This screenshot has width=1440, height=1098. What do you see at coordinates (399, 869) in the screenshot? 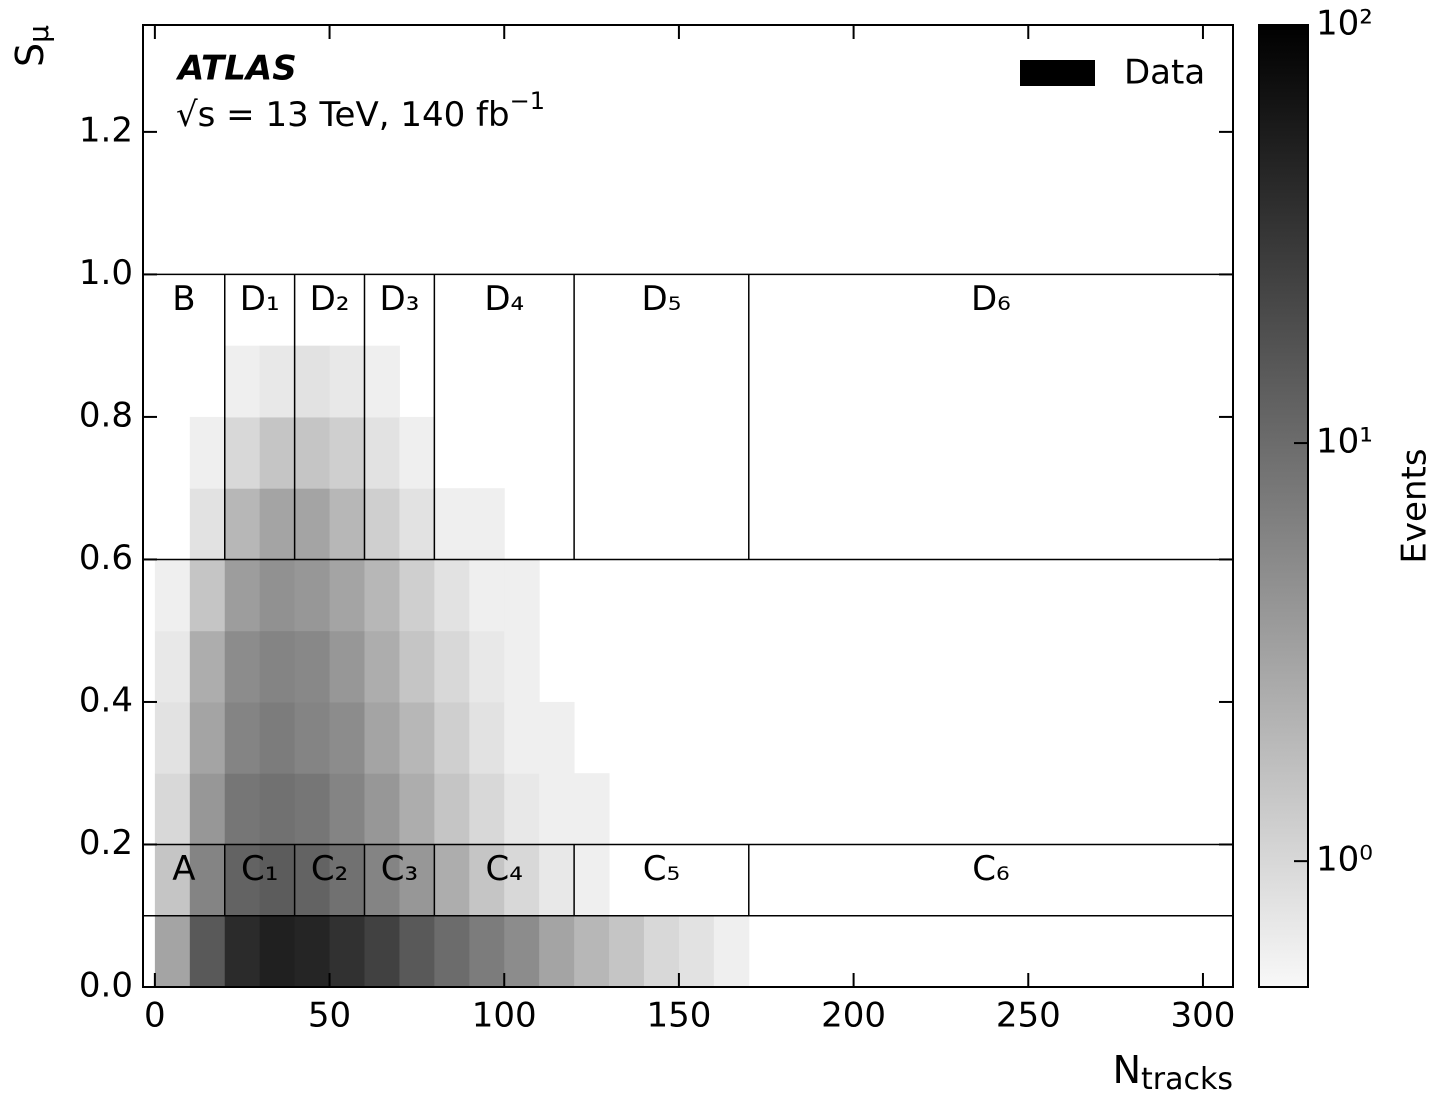
I see `region-label: C₃` at bounding box center [399, 869].